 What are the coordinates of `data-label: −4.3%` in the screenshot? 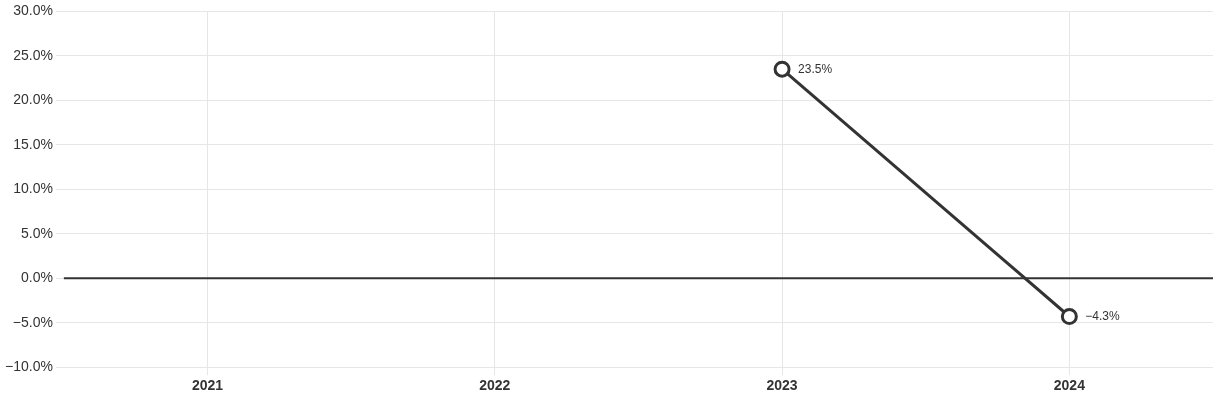 It's located at (1103, 315).